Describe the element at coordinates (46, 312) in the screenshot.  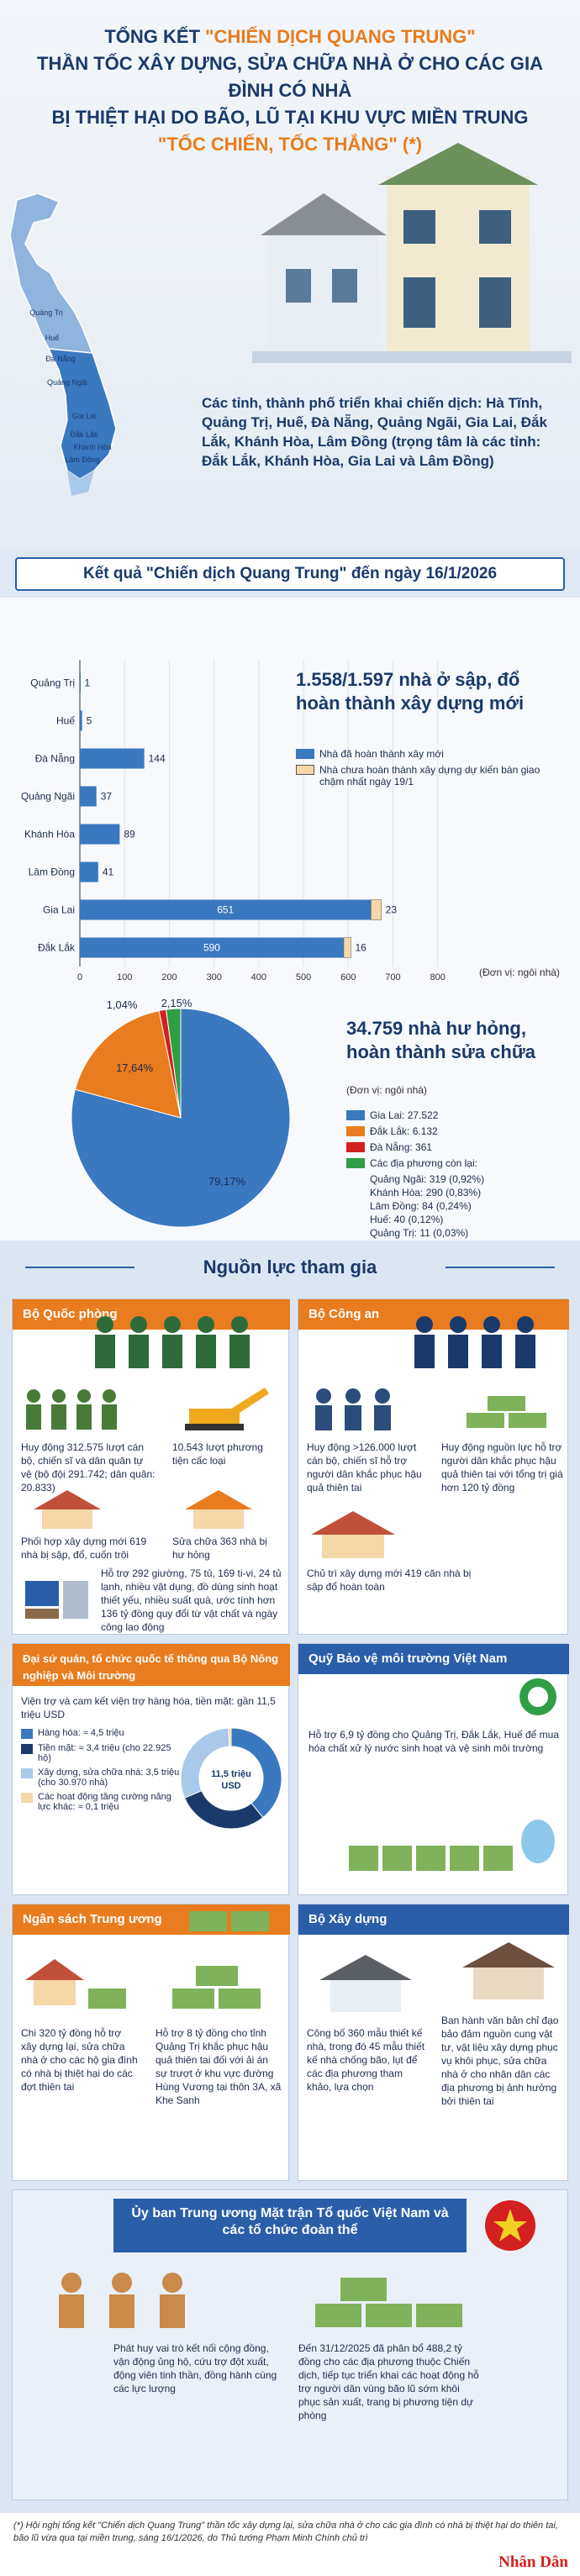
I see `map-label-0: Quảng Trị` at that location.